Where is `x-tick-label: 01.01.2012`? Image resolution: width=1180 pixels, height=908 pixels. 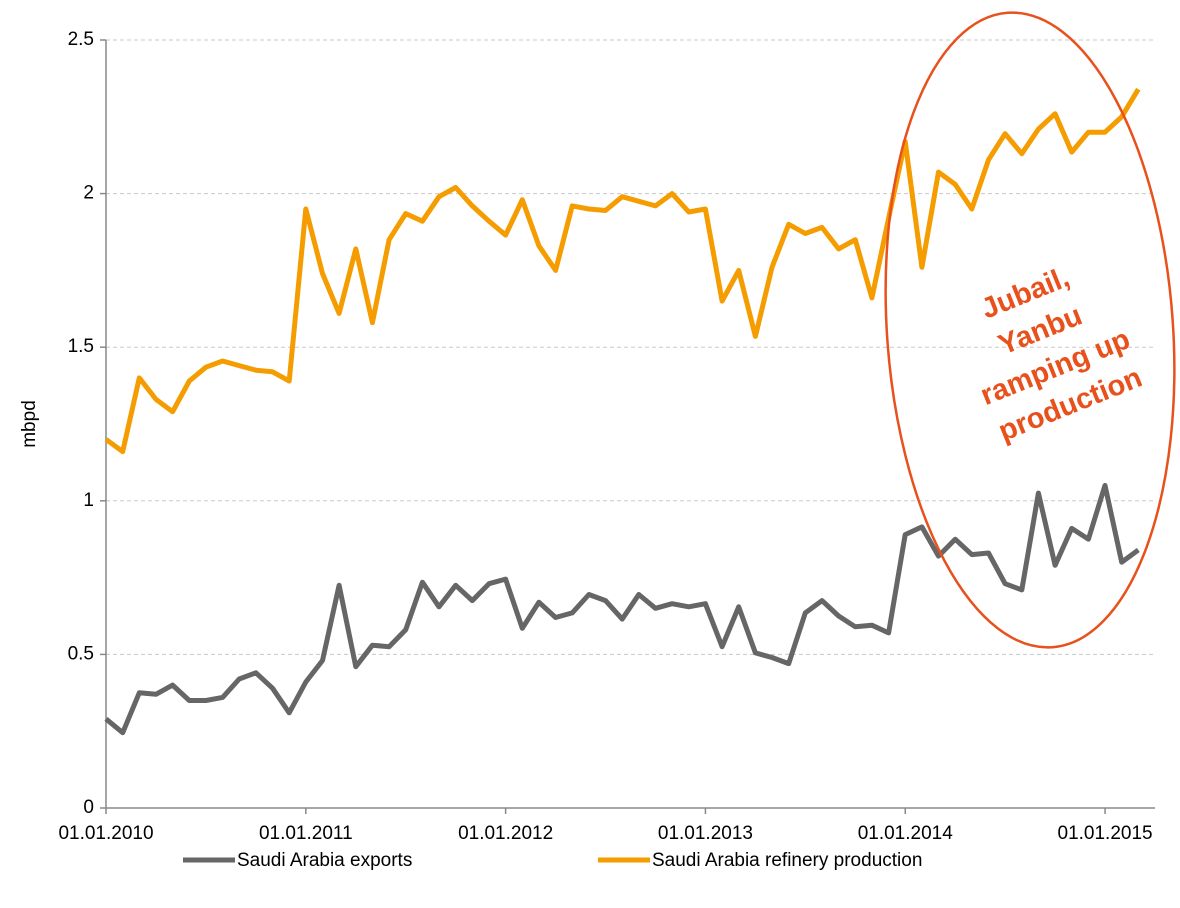
x-tick-label: 01.01.2012 is located at coordinates (505, 833).